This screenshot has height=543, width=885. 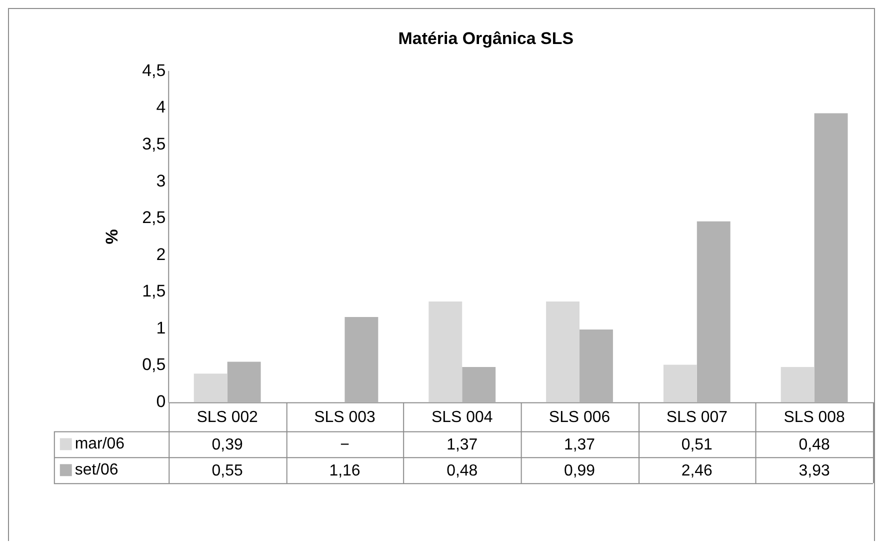 I want to click on data-label: 0,99, so click(x=580, y=471).